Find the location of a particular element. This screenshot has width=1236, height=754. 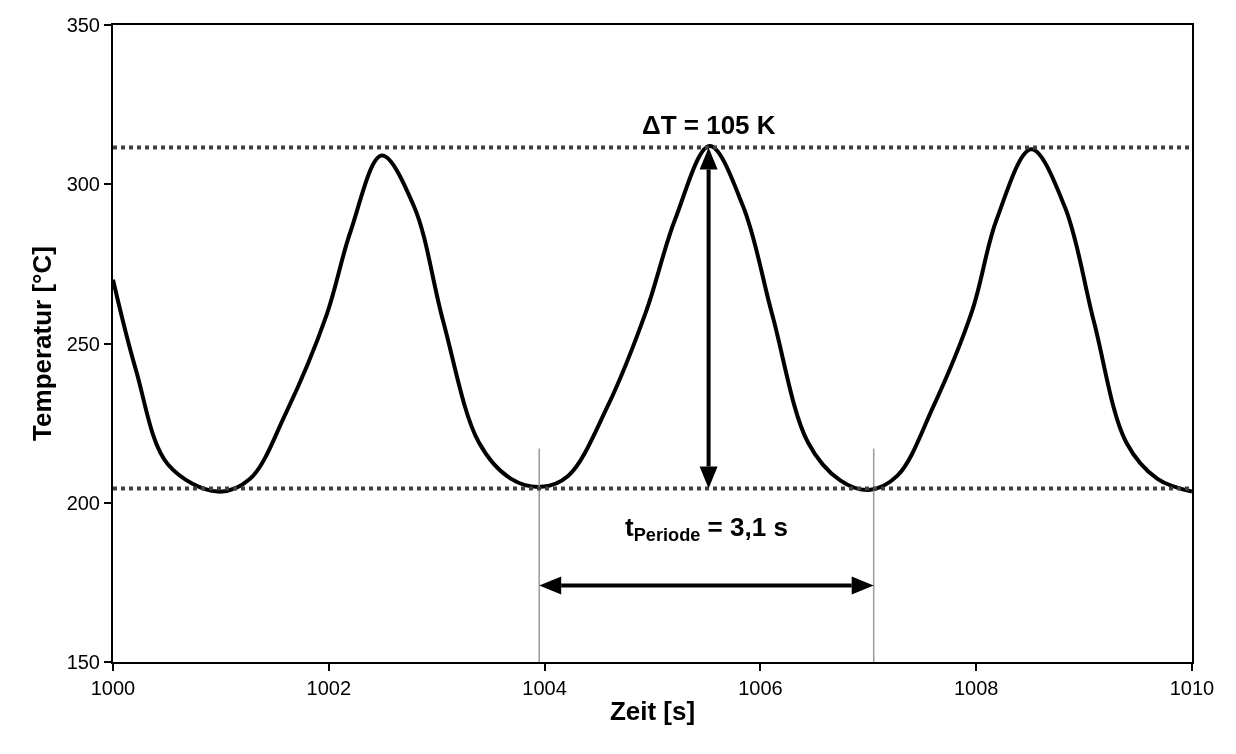

y-tick-label: 300 is located at coordinates (83, 184).